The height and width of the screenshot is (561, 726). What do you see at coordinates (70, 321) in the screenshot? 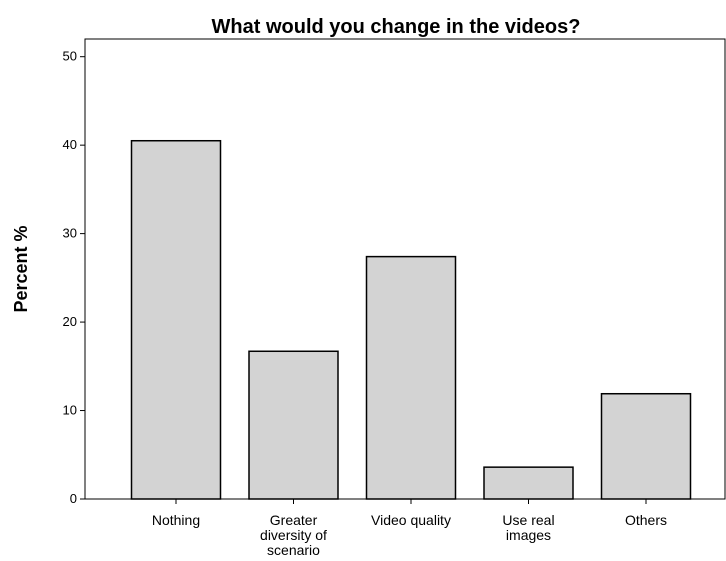
I see `y-tick-label: 20` at bounding box center [70, 321].